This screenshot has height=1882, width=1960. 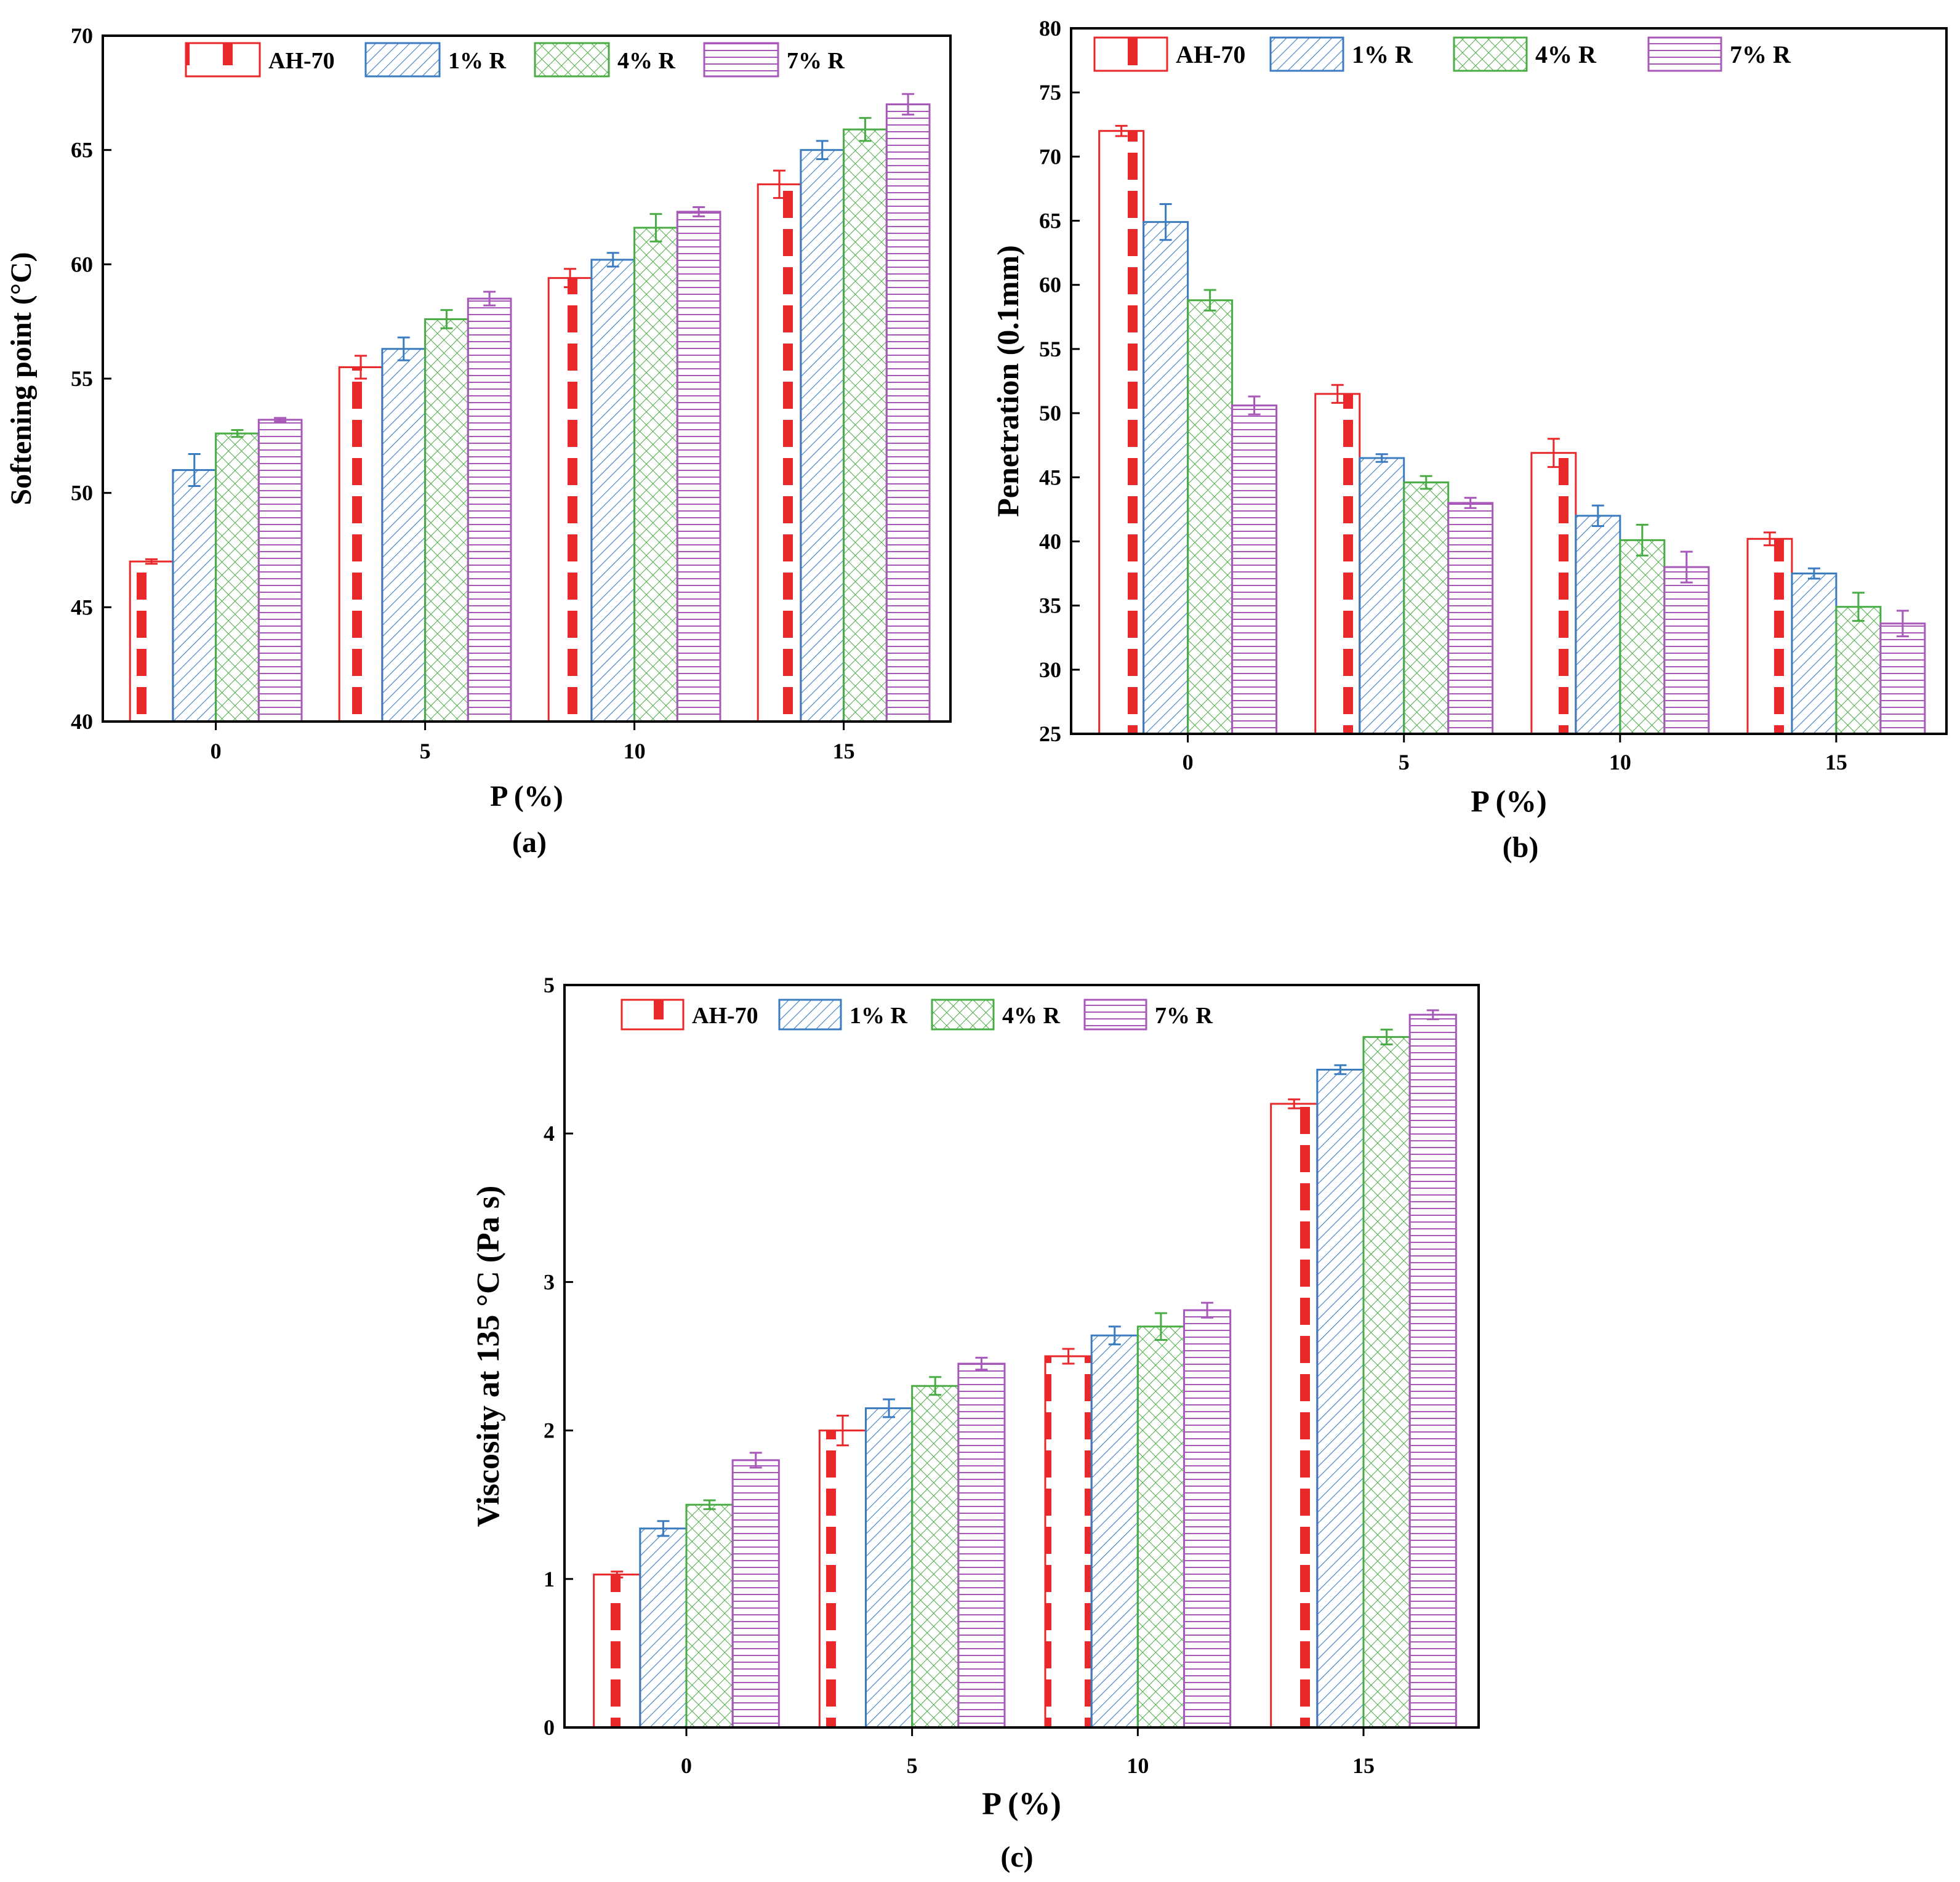 What do you see at coordinates (488, 1357) in the screenshot?
I see `y-axis-title: Viscosity at 135 °C (Pa s)` at bounding box center [488, 1357].